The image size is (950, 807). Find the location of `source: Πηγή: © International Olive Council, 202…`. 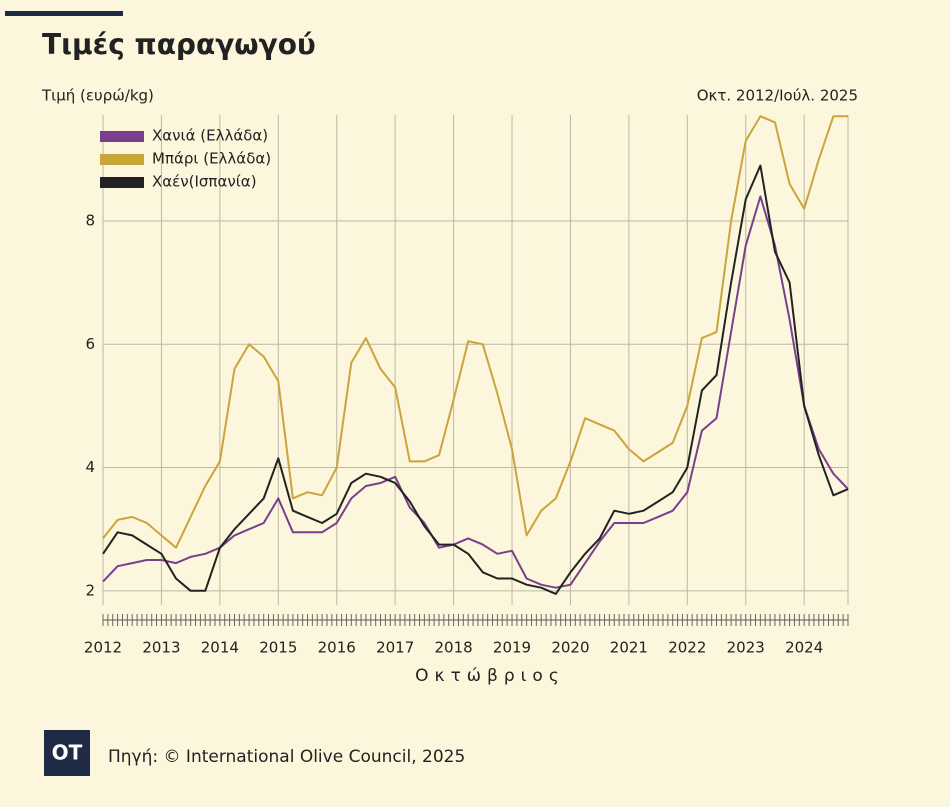

source: Πηγή: © International Olive Council, 202… is located at coordinates (286, 757).